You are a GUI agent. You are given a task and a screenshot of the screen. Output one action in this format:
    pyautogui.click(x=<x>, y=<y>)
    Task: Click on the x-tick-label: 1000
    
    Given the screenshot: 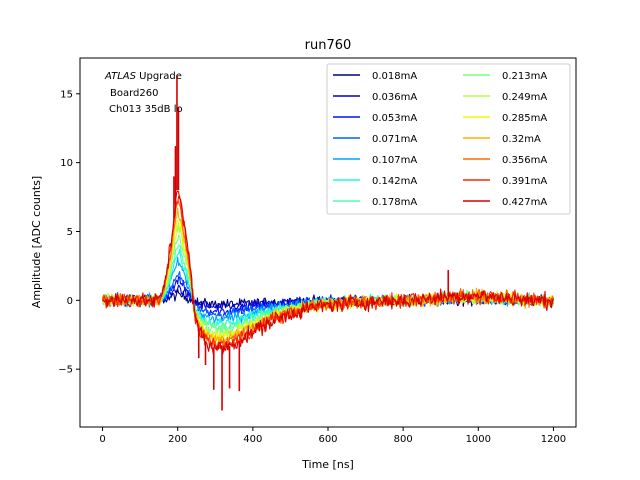 What is the action you would take?
    pyautogui.click(x=478, y=439)
    